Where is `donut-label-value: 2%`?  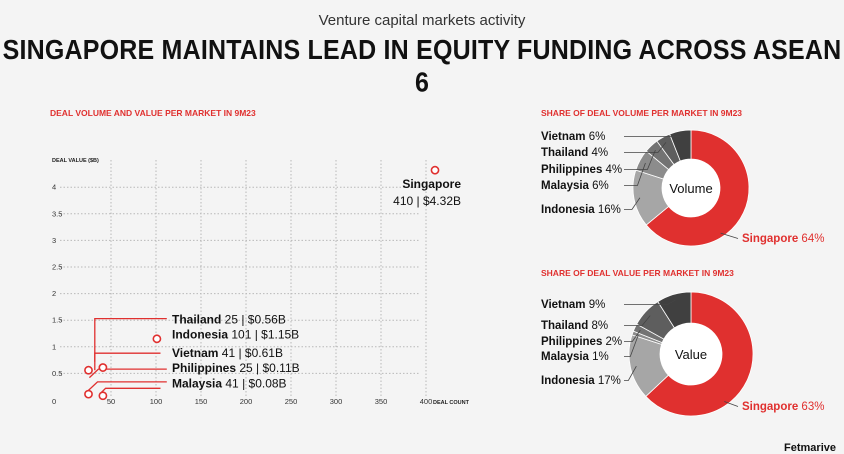
donut-label-value: 2% is located at coordinates (612, 342).